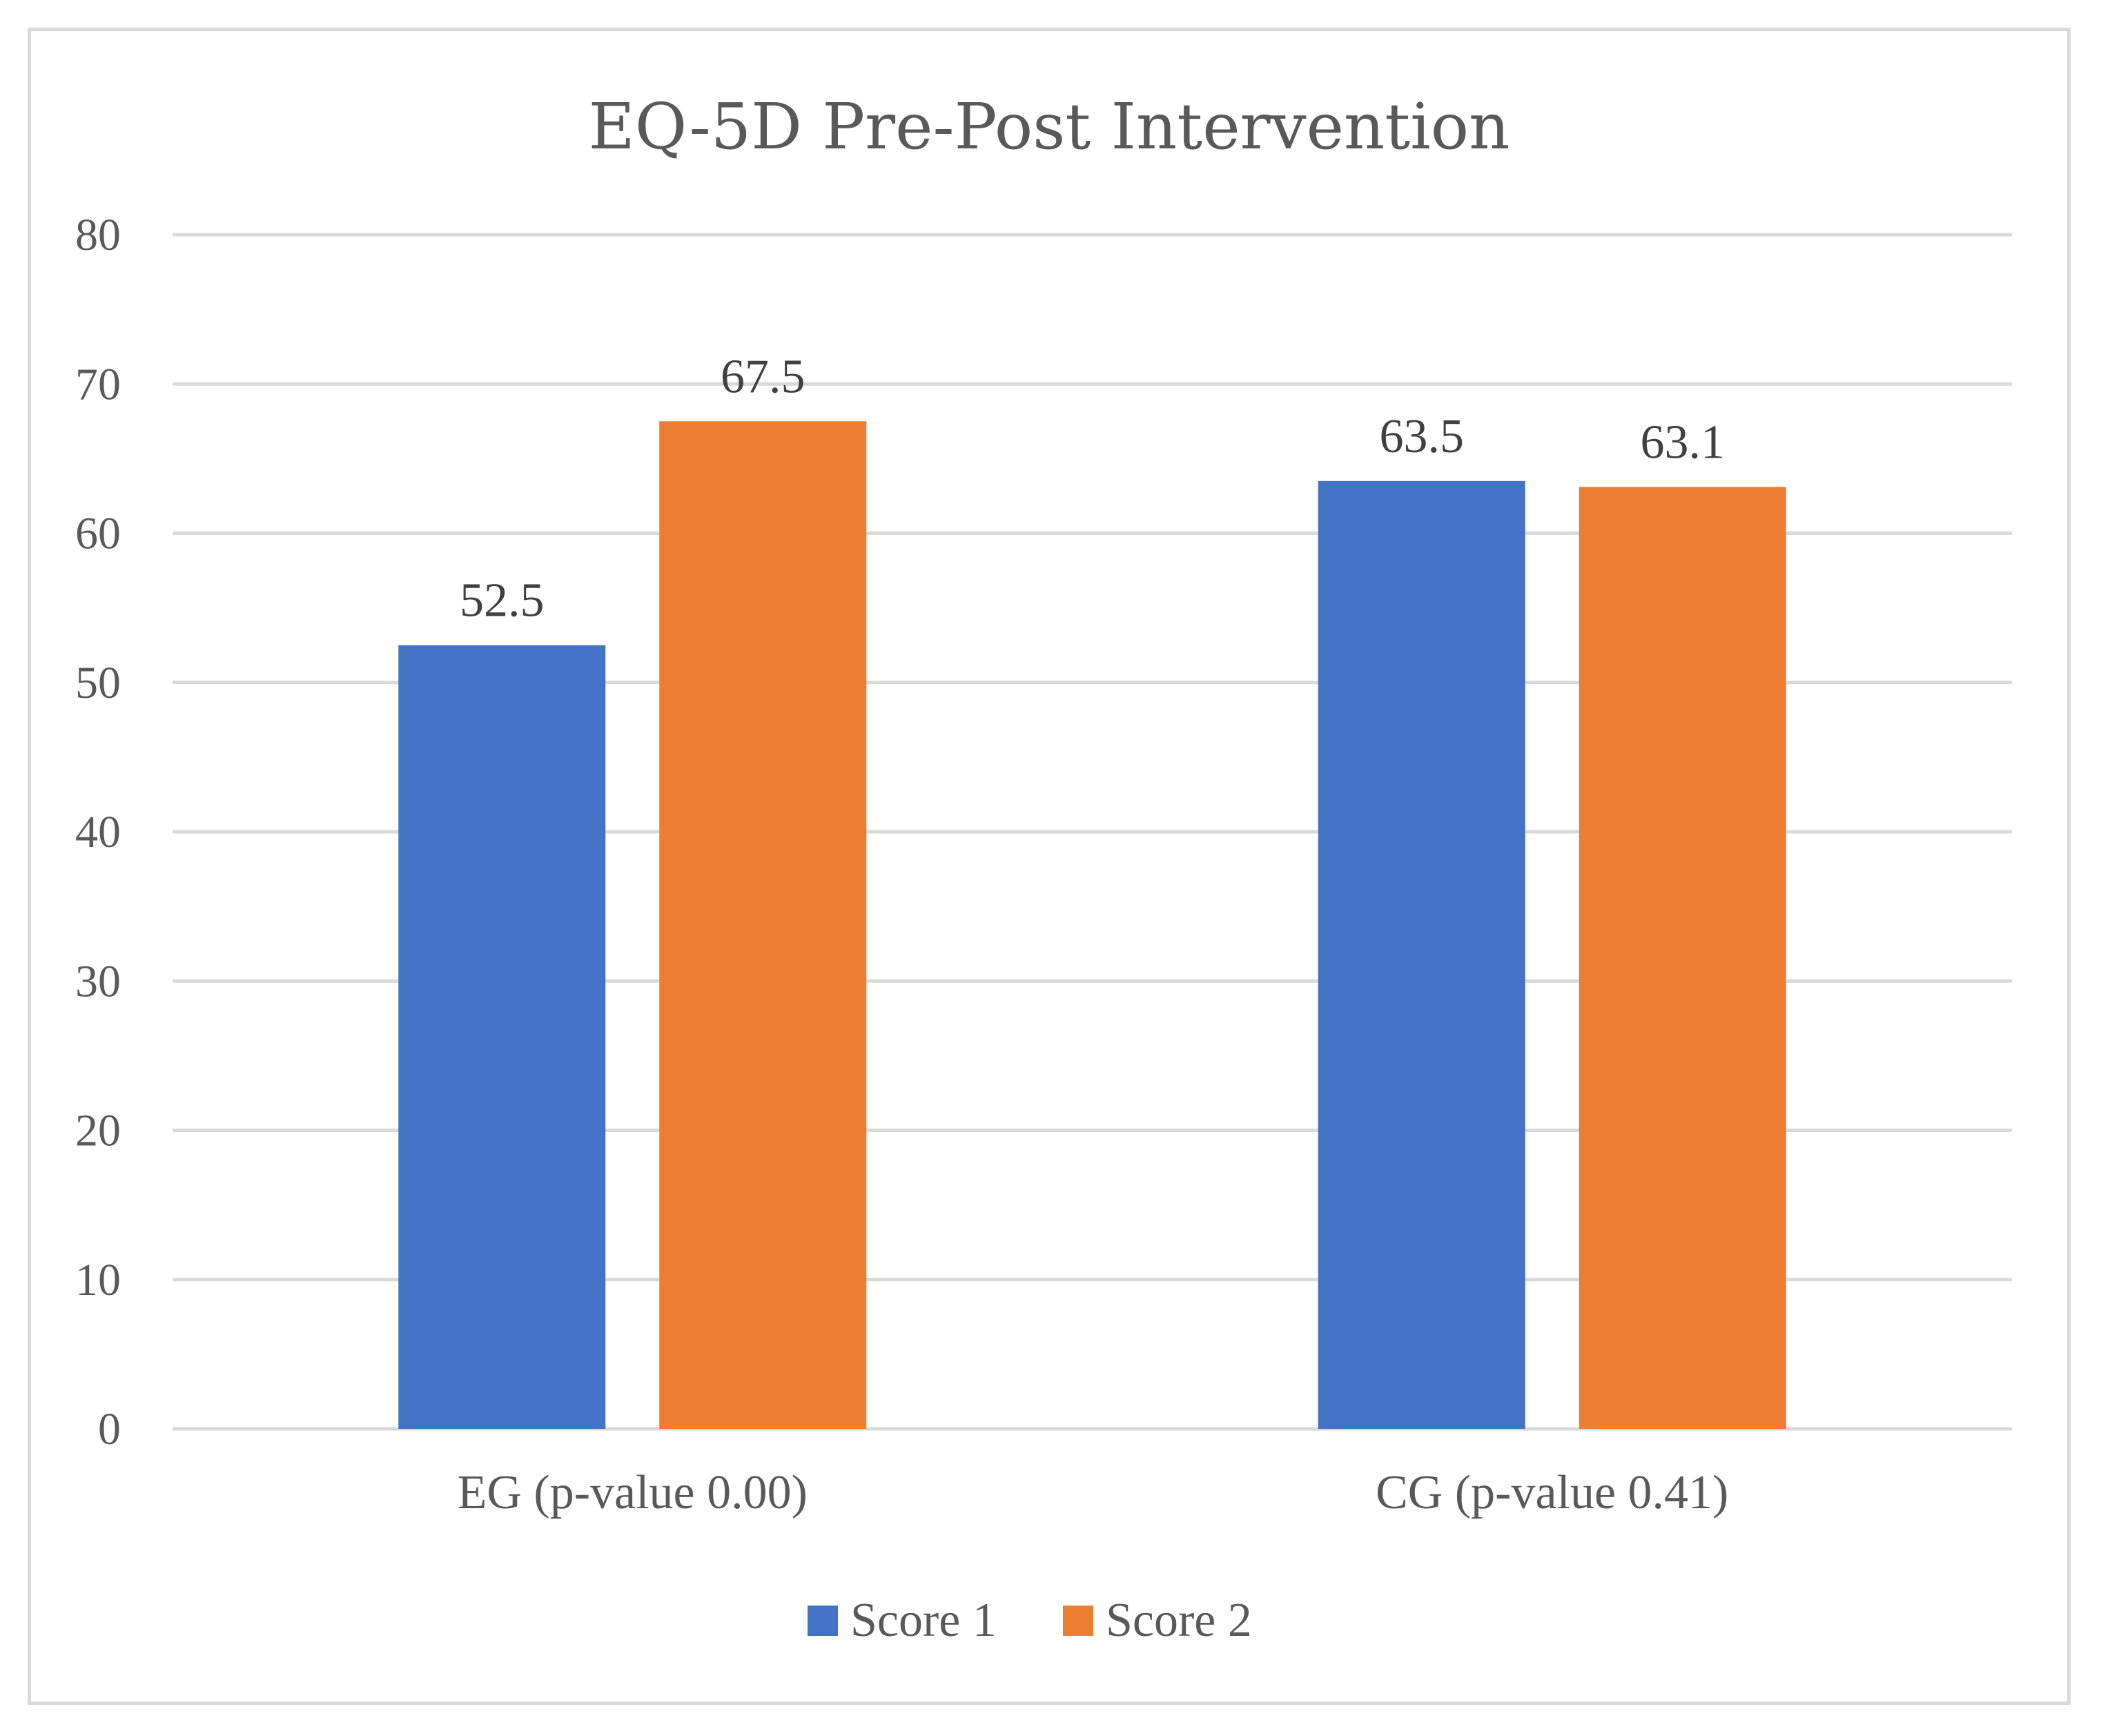  Describe the element at coordinates (98, 235) in the screenshot. I see `y-tick-label: 80` at that location.